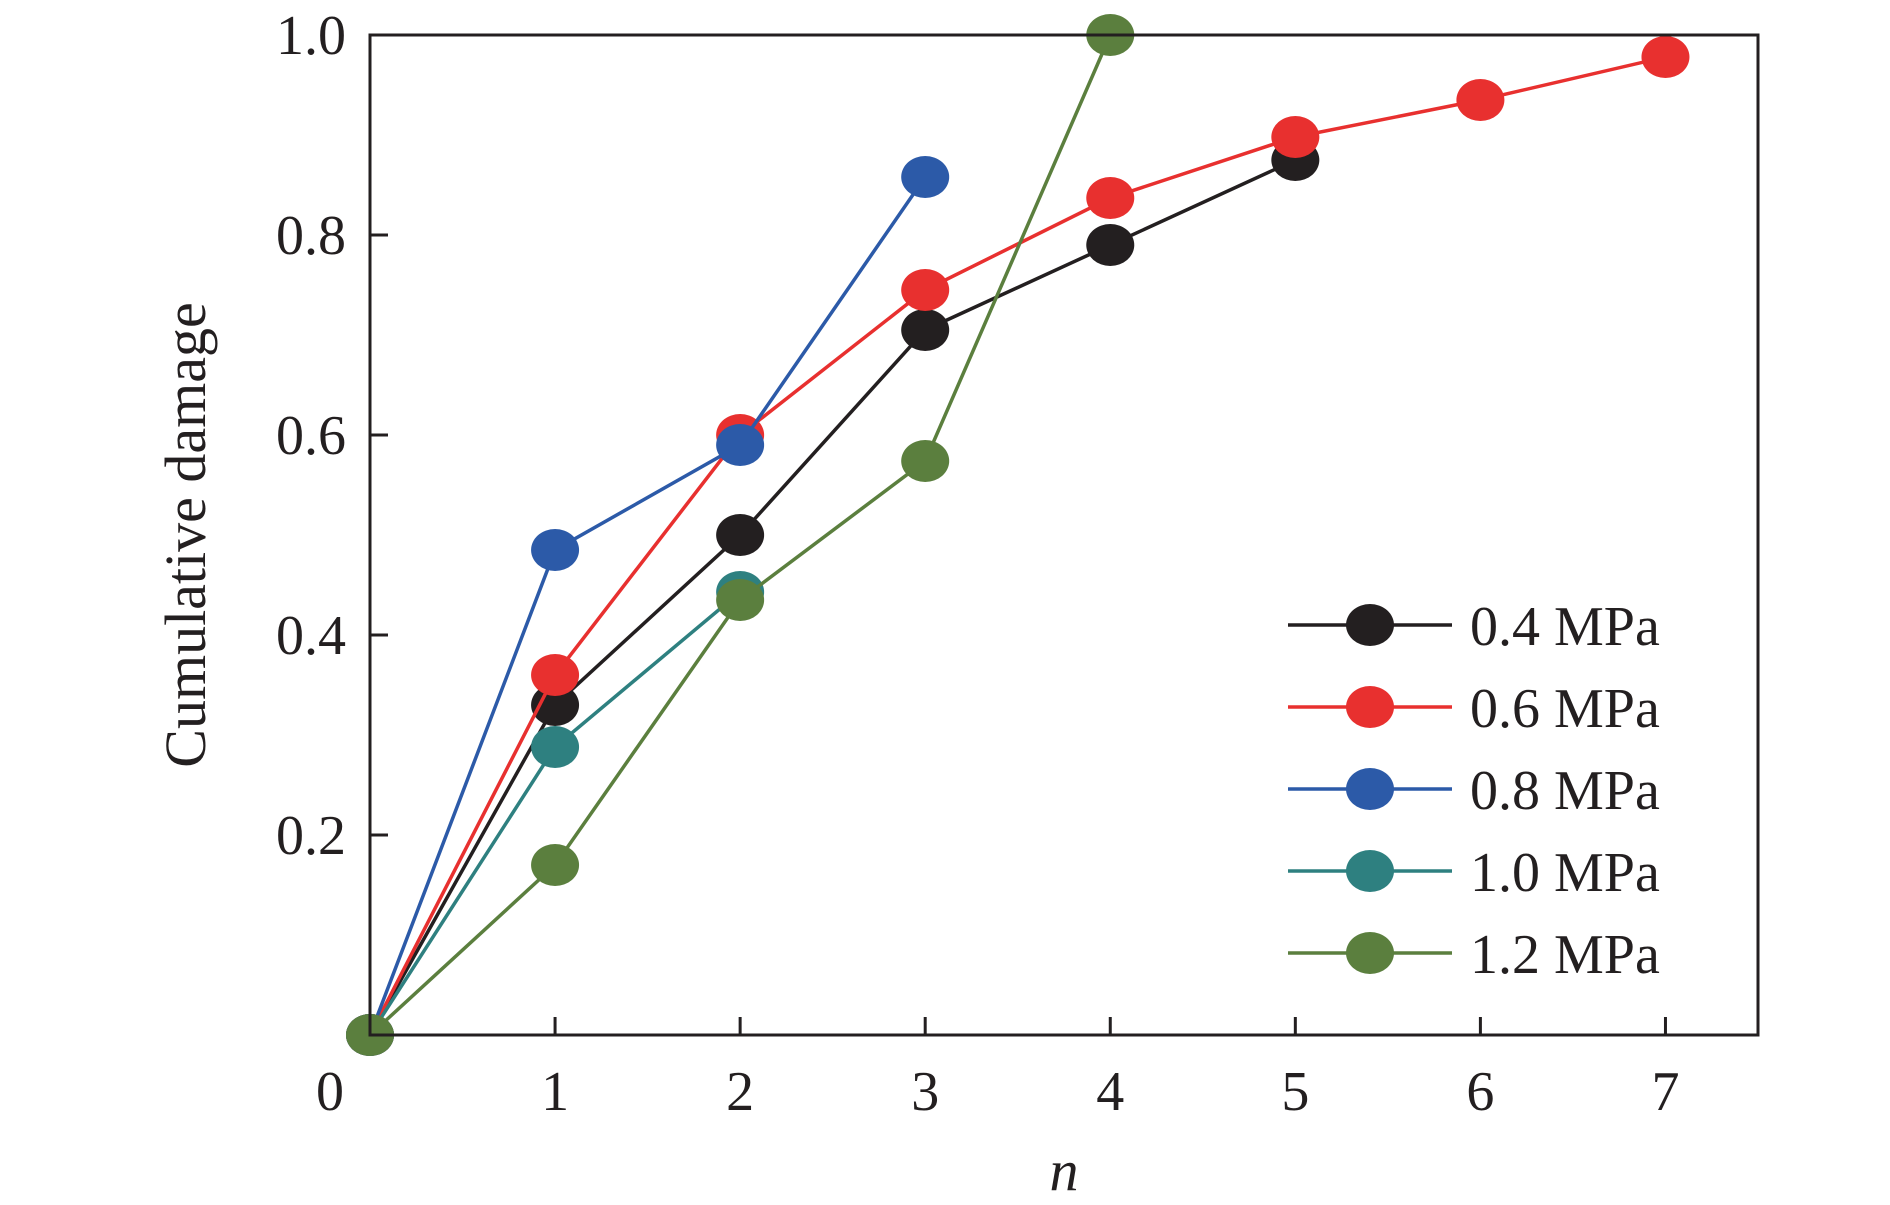  I want to click on y-tick-label: 0.4, so click(311, 636).